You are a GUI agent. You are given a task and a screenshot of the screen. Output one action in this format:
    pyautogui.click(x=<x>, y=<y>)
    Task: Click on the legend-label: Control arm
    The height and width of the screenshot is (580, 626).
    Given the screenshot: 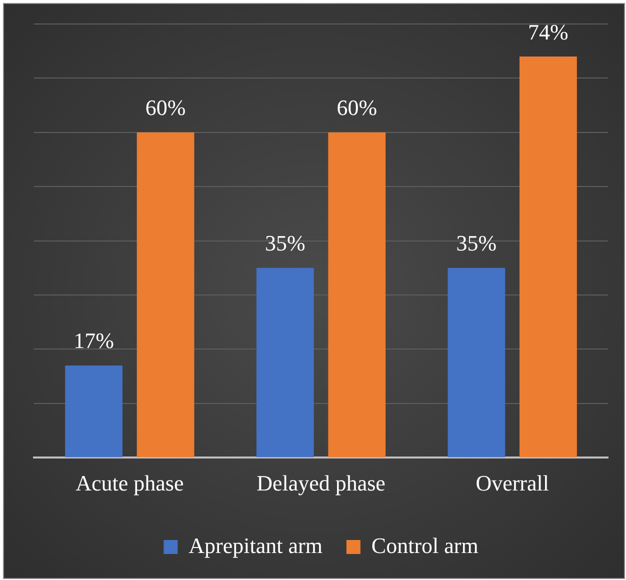 What is the action you would take?
    pyautogui.click(x=424, y=545)
    